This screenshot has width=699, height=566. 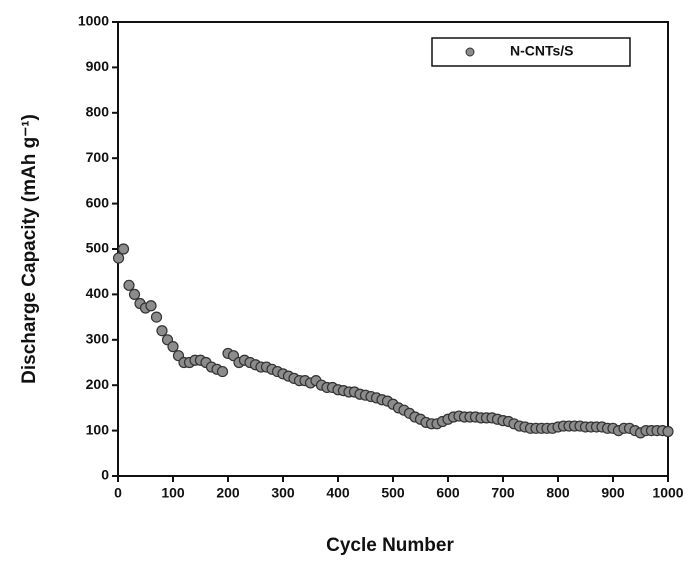 I want to click on x-tick-label: 900, so click(x=613, y=493).